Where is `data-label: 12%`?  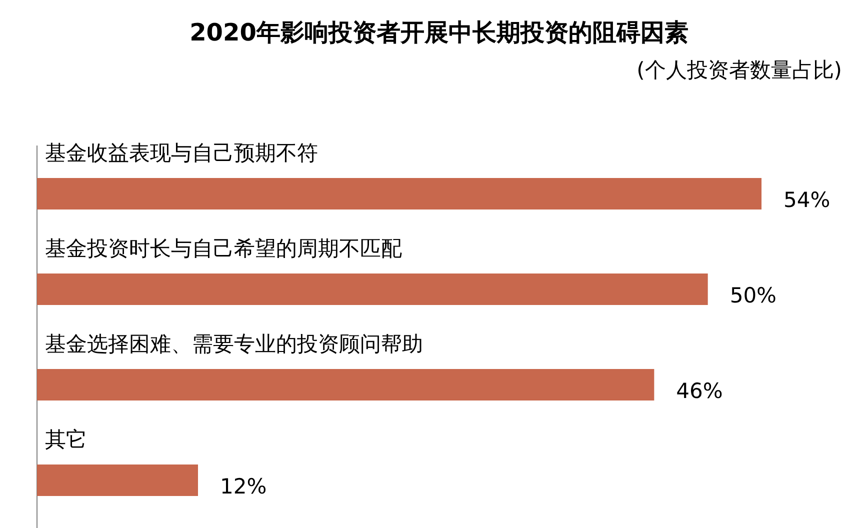 data-label: 12% is located at coordinates (243, 486).